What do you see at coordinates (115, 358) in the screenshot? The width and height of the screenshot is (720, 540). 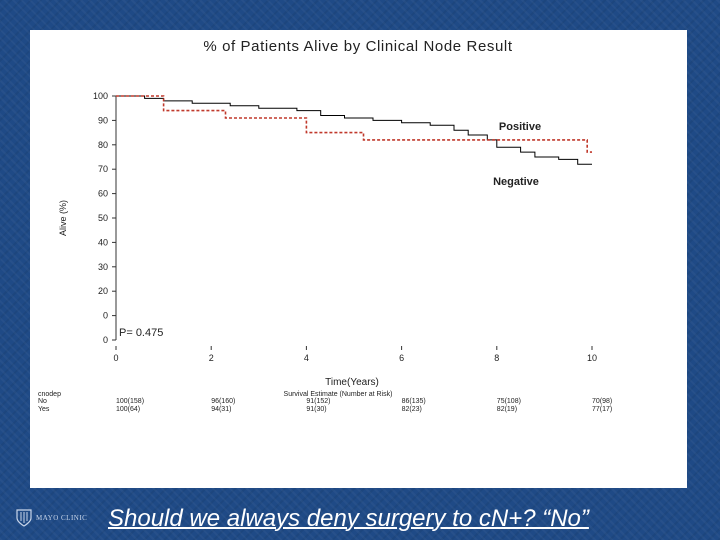 I see `x-tick-label: 0` at bounding box center [115, 358].